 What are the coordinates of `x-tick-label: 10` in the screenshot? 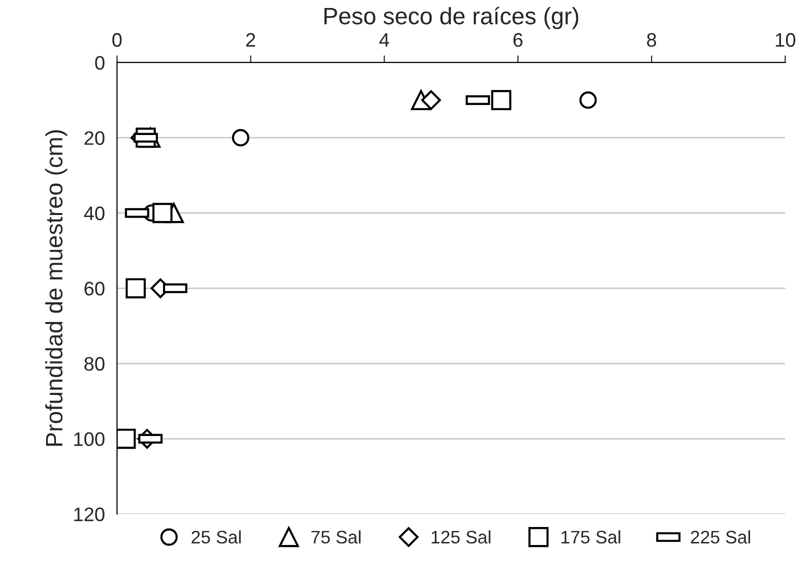 It's located at (786, 40).